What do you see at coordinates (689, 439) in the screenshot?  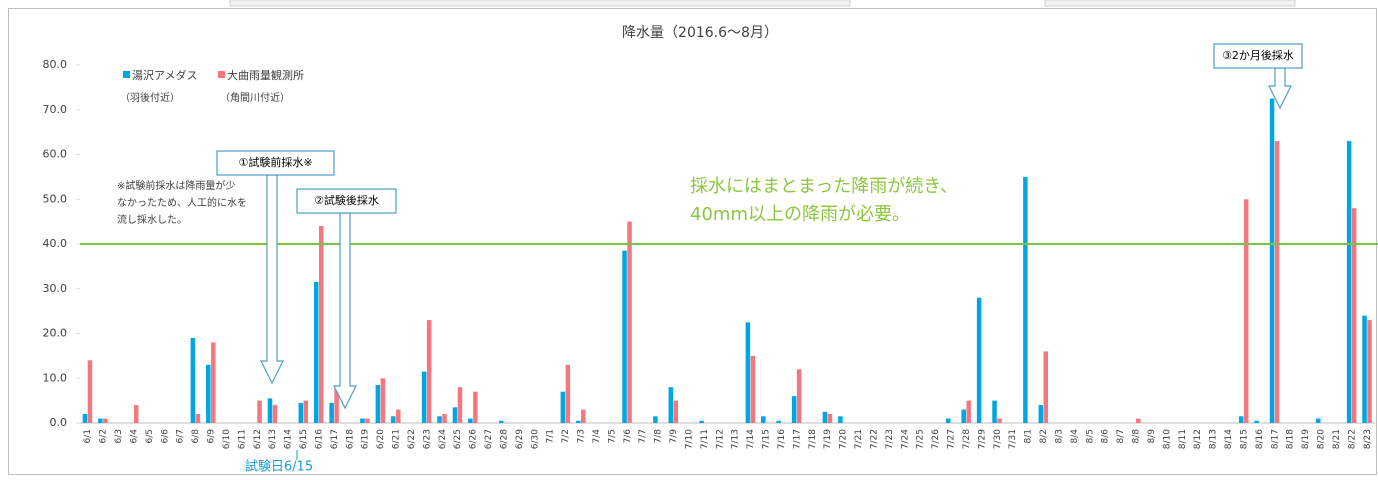 I see `x-tick-label: 7/10` at bounding box center [689, 439].